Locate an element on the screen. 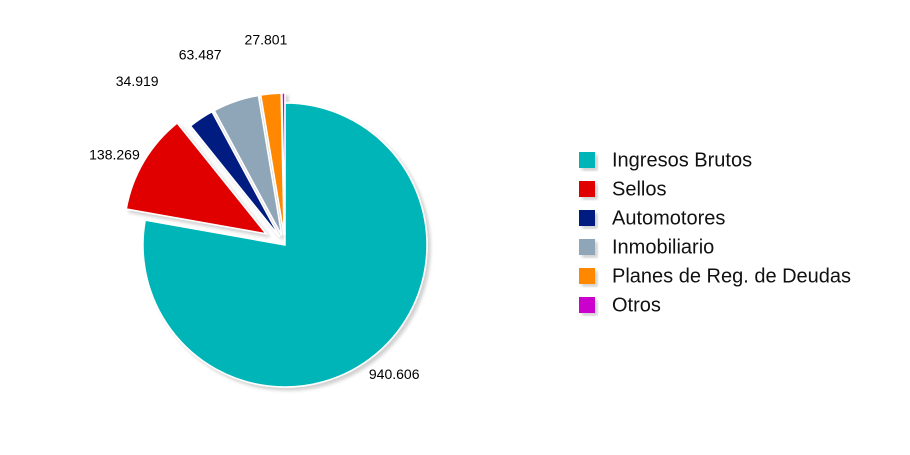 The height and width of the screenshot is (455, 910). legend-label: Inmobiliario is located at coordinates (663, 247).